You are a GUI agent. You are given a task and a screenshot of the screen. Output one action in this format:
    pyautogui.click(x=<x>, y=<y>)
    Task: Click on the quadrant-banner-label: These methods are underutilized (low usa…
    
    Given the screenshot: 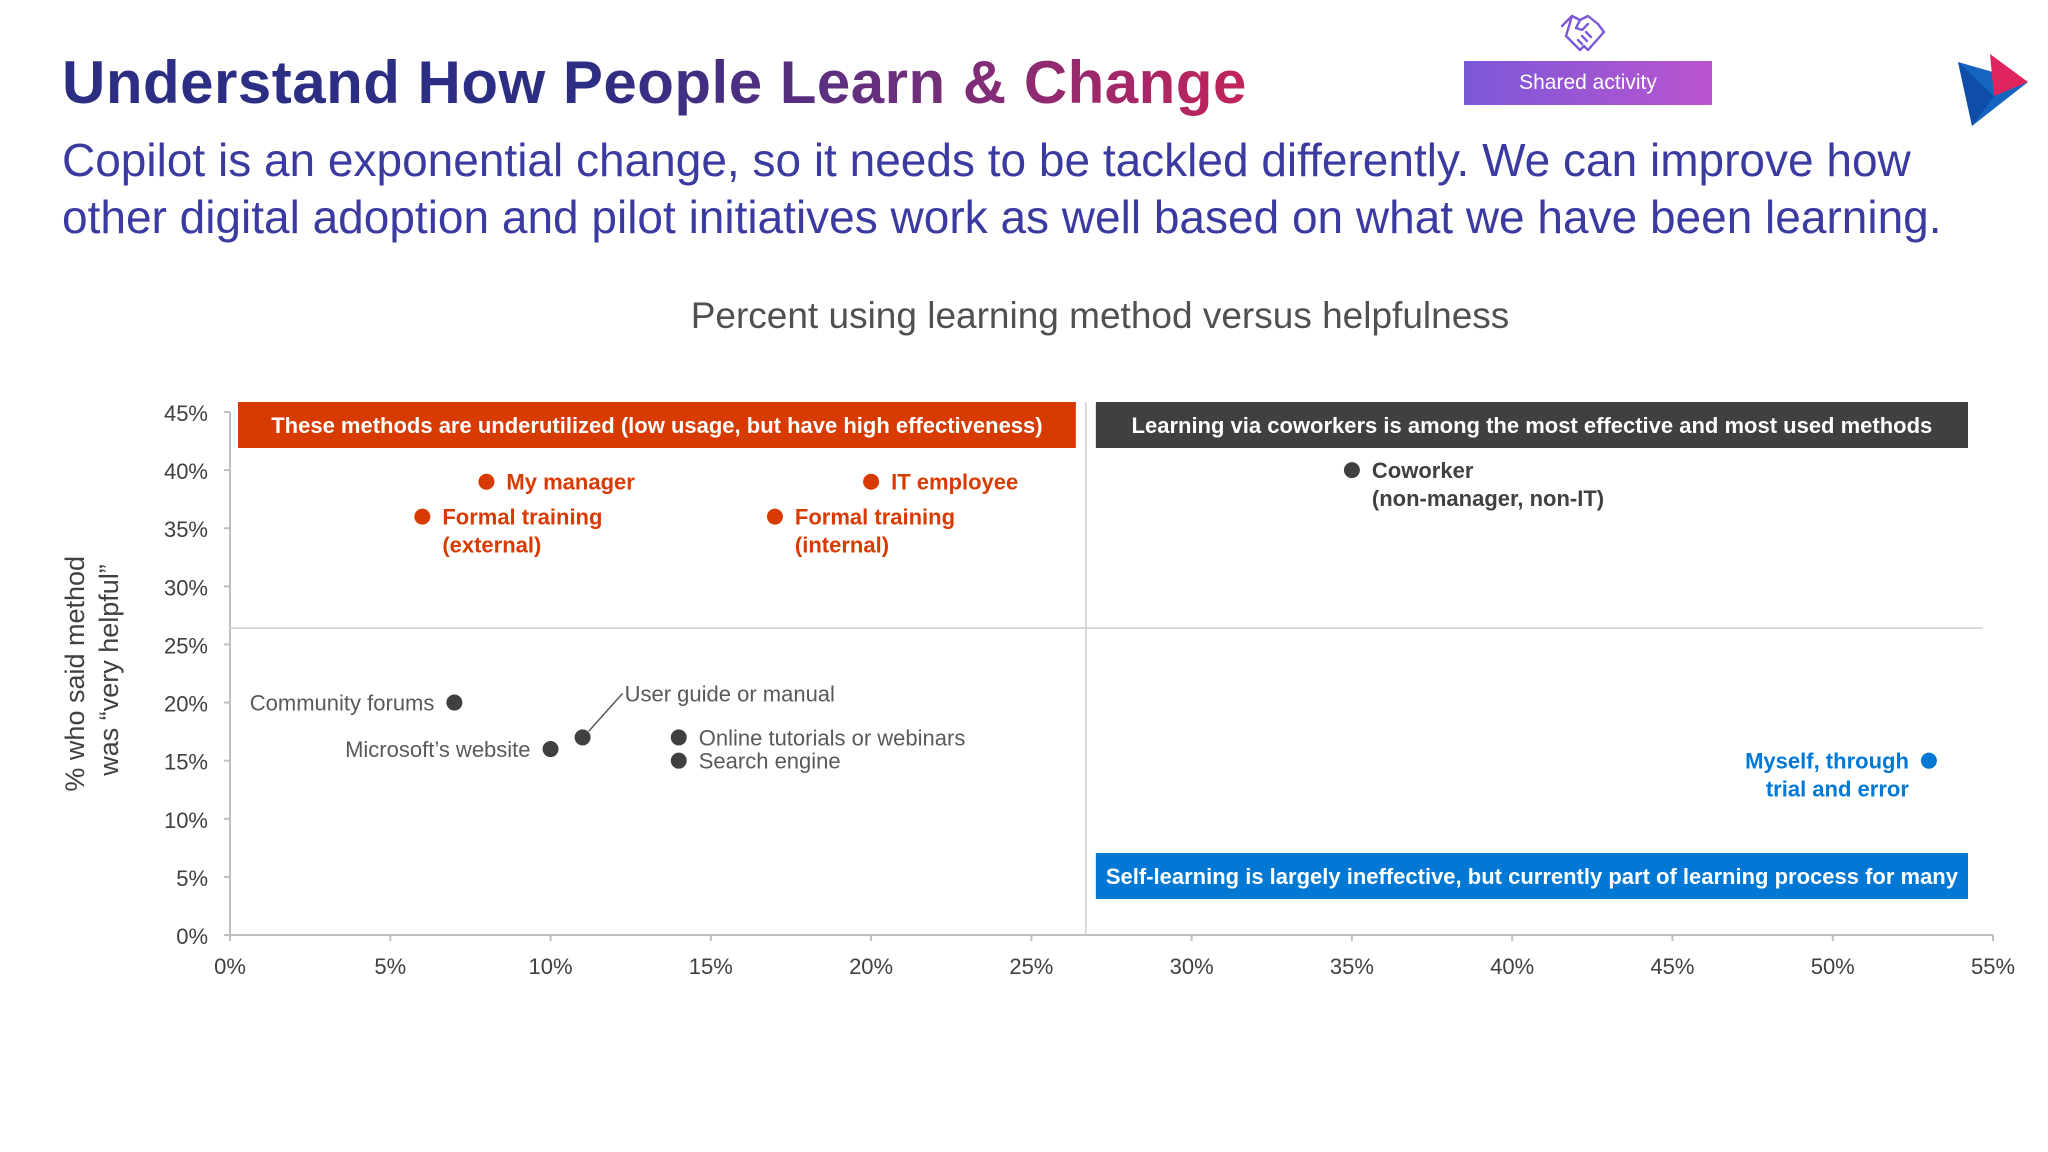 What is the action you would take?
    pyautogui.click(x=656, y=425)
    